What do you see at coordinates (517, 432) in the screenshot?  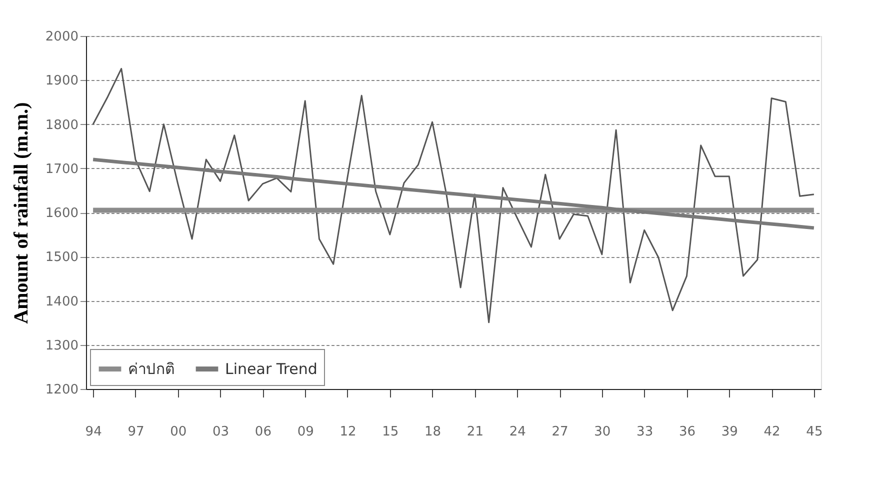 I see `x-tick-label: 24` at bounding box center [517, 432].